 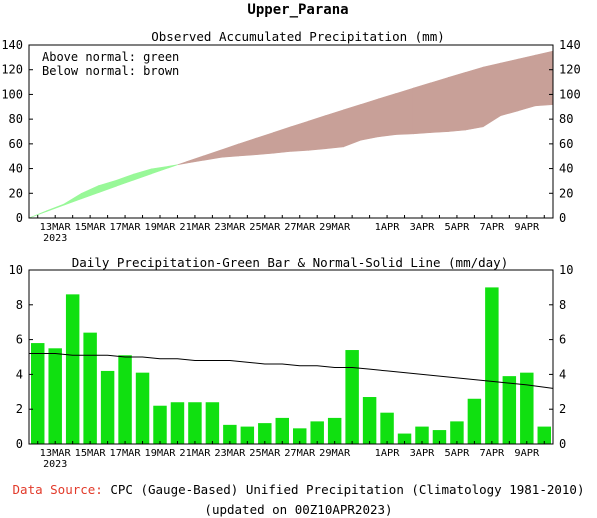 I want to click on y-tick-label-left: 8, so click(x=19, y=305).